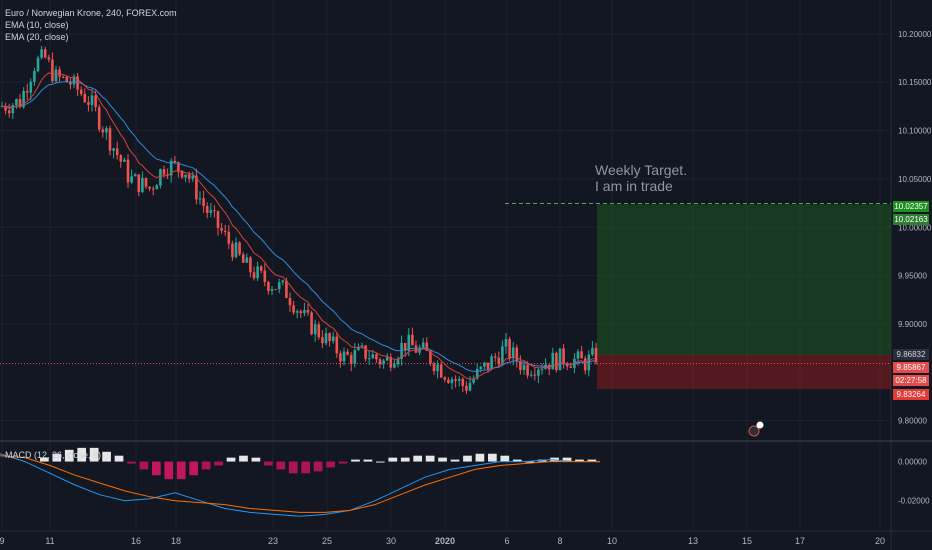  What do you see at coordinates (693, 541) in the screenshot?
I see `x-tick-label: 13` at bounding box center [693, 541].